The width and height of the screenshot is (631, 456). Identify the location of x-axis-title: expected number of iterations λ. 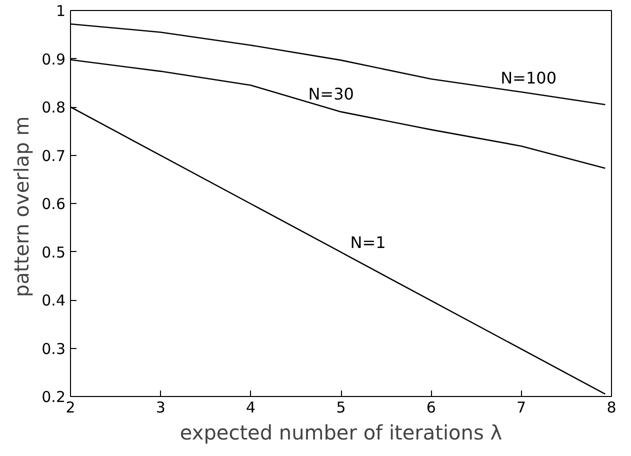
(341, 432).